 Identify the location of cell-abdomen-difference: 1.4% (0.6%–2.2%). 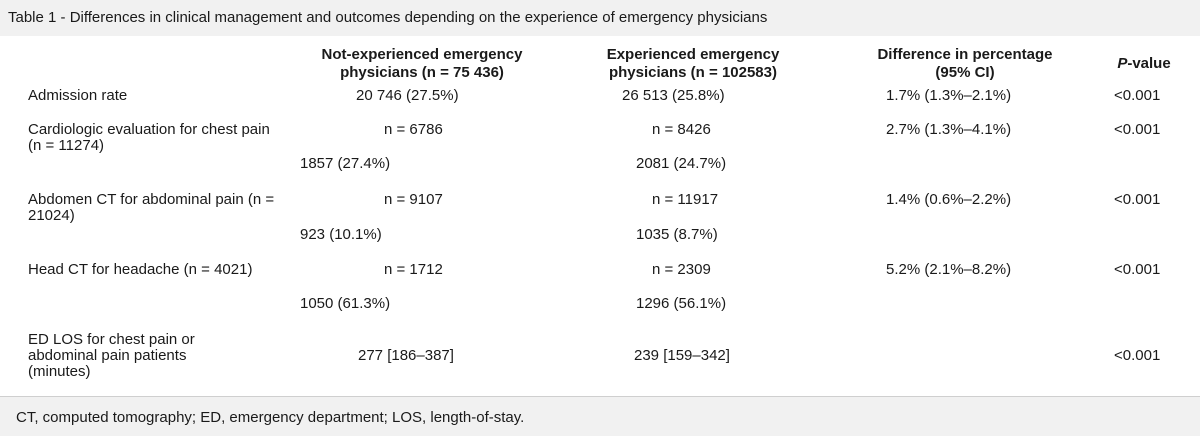
(949, 199).